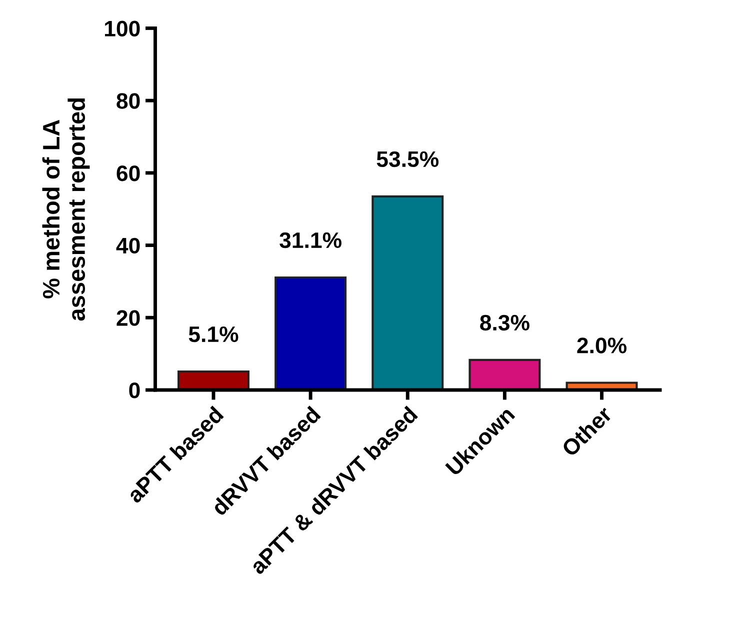 This screenshot has height=627, width=750. I want to click on data-label: 2.0%, so click(601, 346).